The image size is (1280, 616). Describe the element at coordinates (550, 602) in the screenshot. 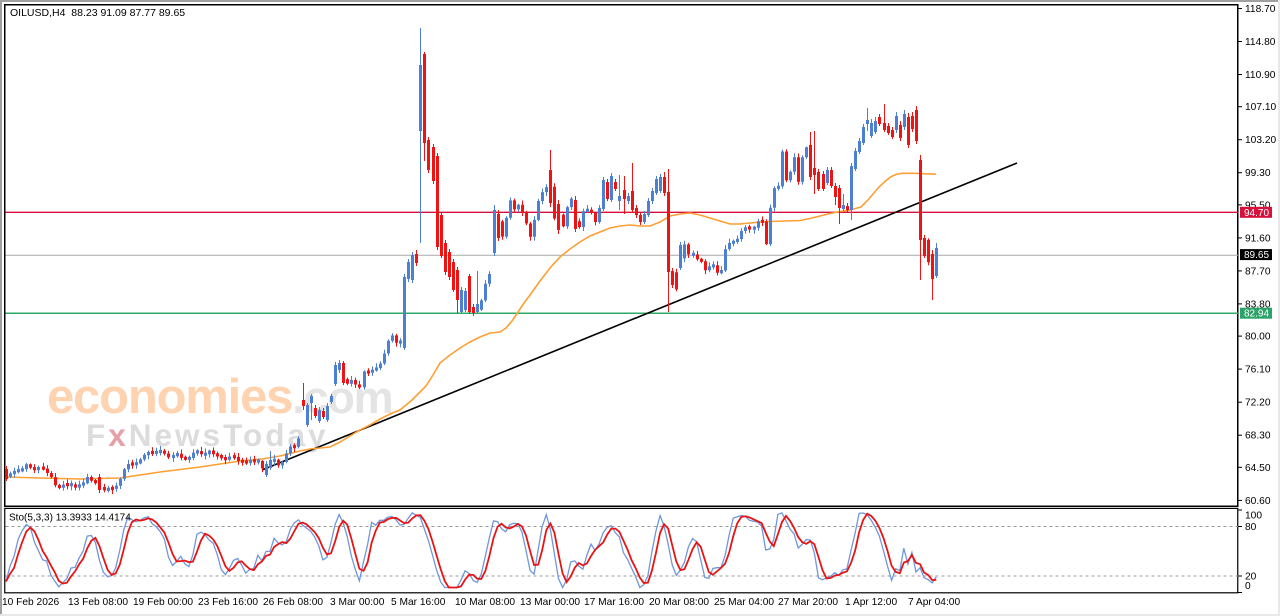

I see `svg-text: 13 Mar 00:00` at that location.